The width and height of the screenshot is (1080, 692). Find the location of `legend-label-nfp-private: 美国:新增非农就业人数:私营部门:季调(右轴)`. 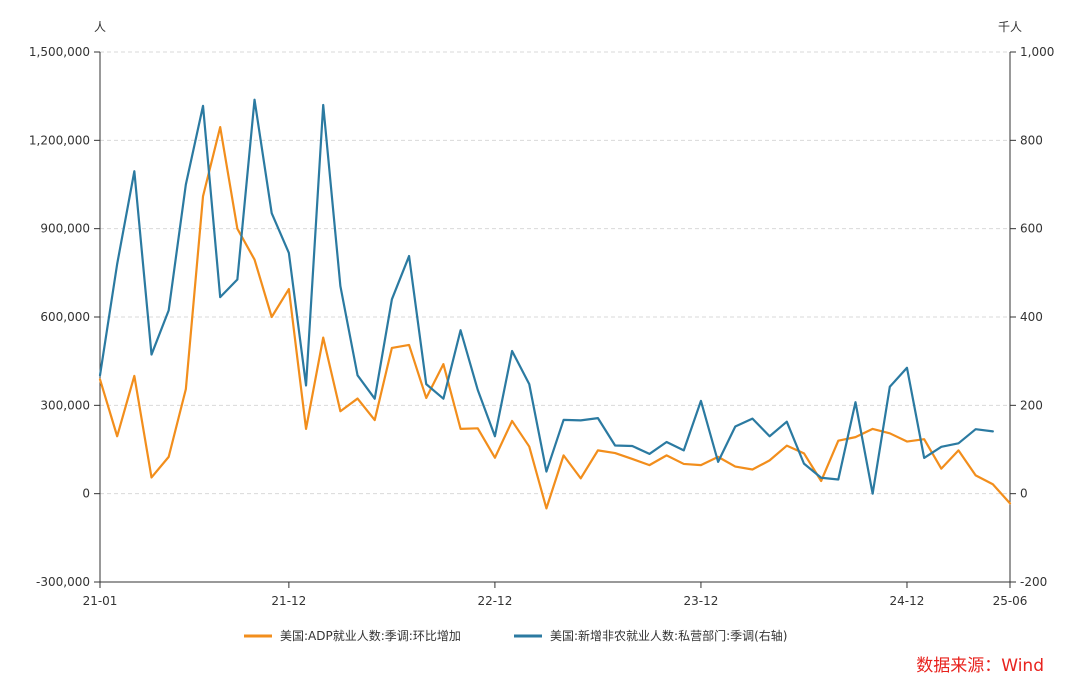

legend-label-nfp-private: 美国:新增非农就业人数:私营部门:季调(右轴) is located at coordinates (669, 635).